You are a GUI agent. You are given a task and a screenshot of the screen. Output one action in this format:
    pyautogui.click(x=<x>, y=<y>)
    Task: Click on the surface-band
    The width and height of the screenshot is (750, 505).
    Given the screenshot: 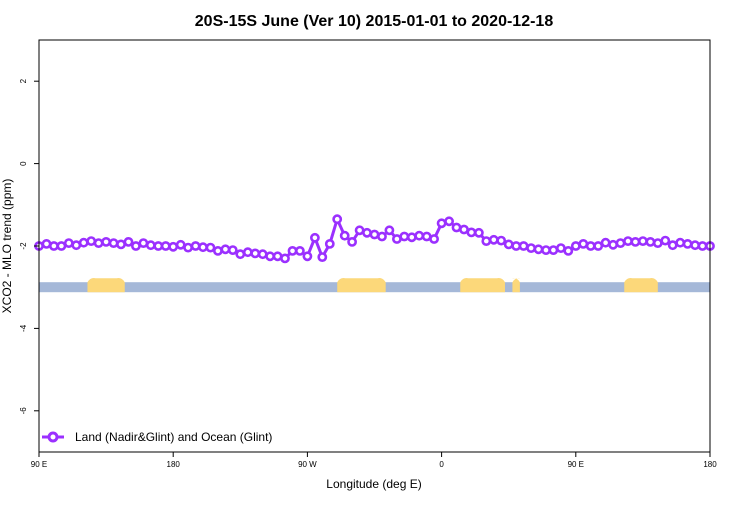 What is the action you would take?
    pyautogui.click(x=374, y=285)
    